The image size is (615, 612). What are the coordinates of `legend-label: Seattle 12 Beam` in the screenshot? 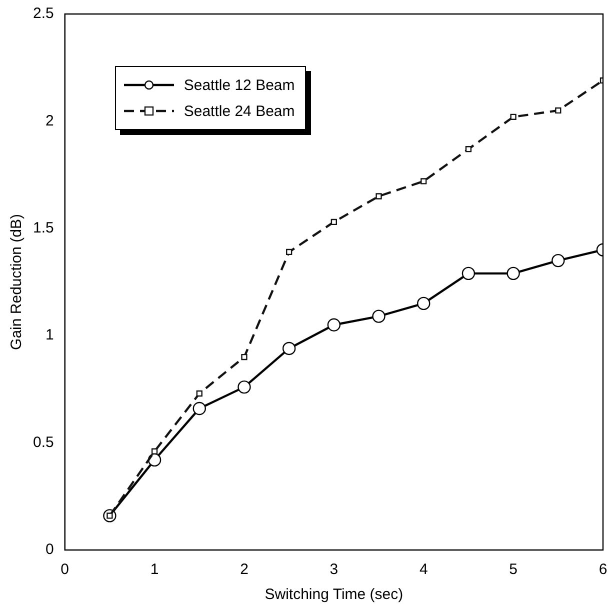 It's located at (239, 85).